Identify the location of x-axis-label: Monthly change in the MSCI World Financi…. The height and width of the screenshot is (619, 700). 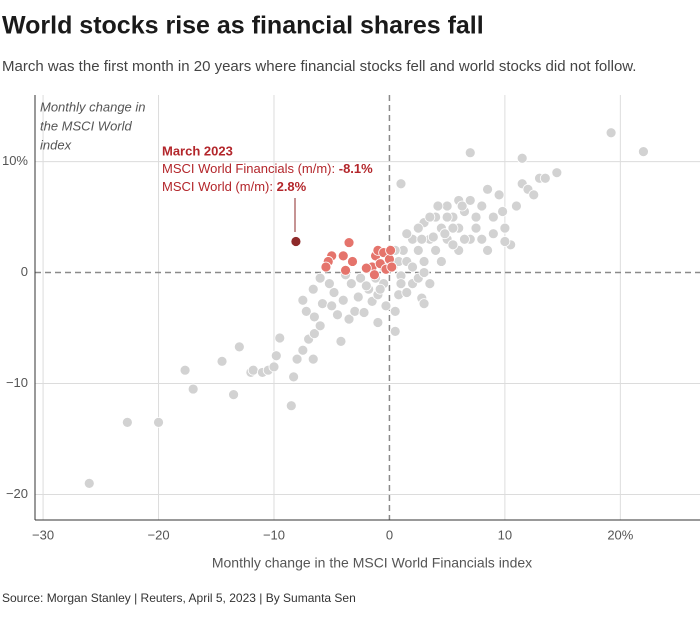
(372, 563).